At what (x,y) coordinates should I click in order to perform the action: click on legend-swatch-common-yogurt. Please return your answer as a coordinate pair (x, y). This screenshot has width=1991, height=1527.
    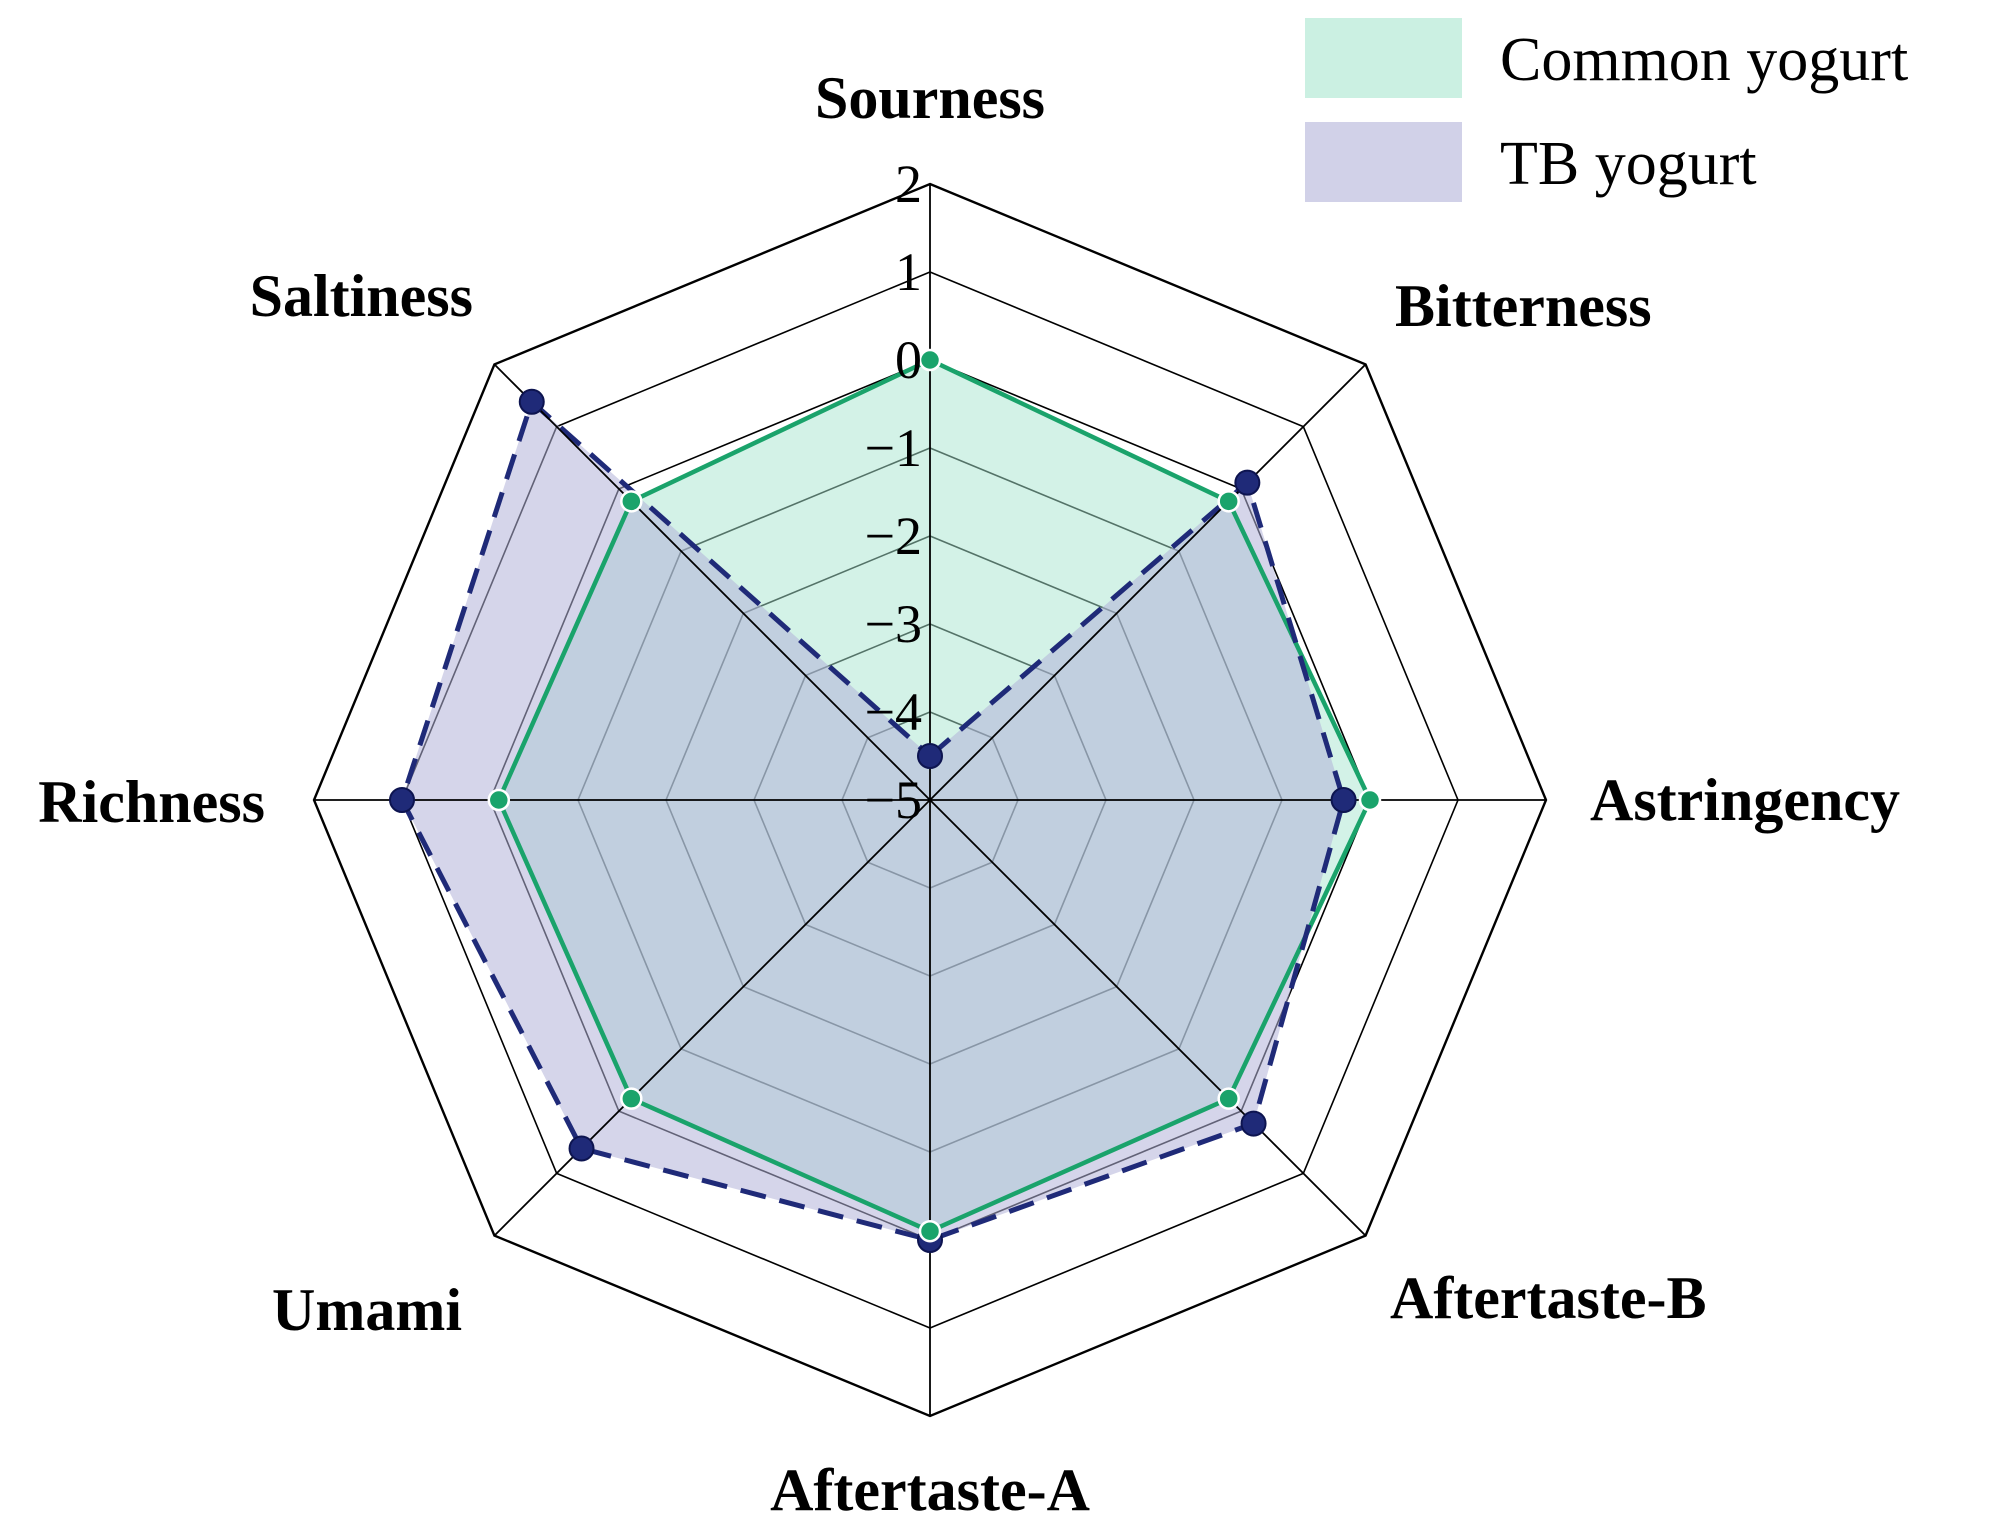
    Looking at the image, I should click on (1383, 58).